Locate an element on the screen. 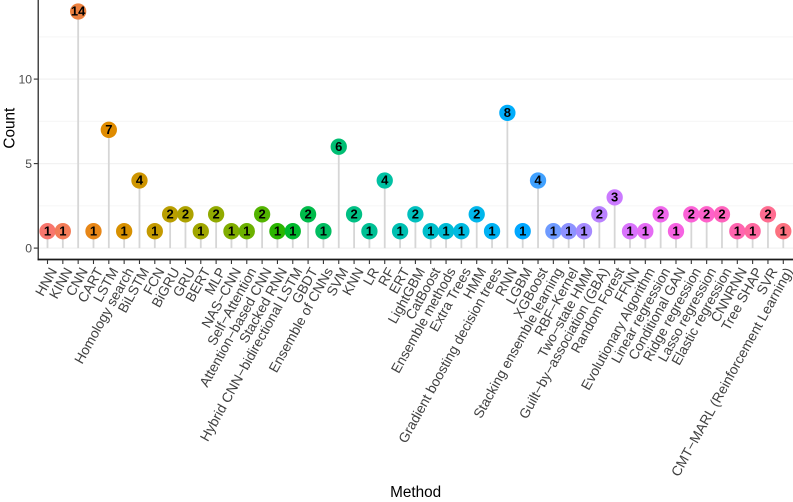 The width and height of the screenshot is (793, 502). svg-text: LR is located at coordinates (371, 276).